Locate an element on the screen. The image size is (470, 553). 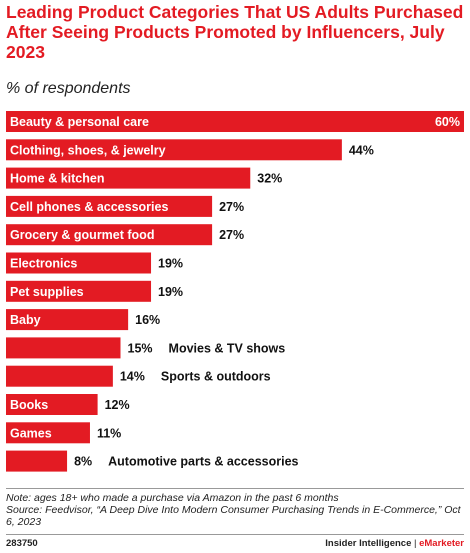
category-label: Baby is located at coordinates (25, 320).